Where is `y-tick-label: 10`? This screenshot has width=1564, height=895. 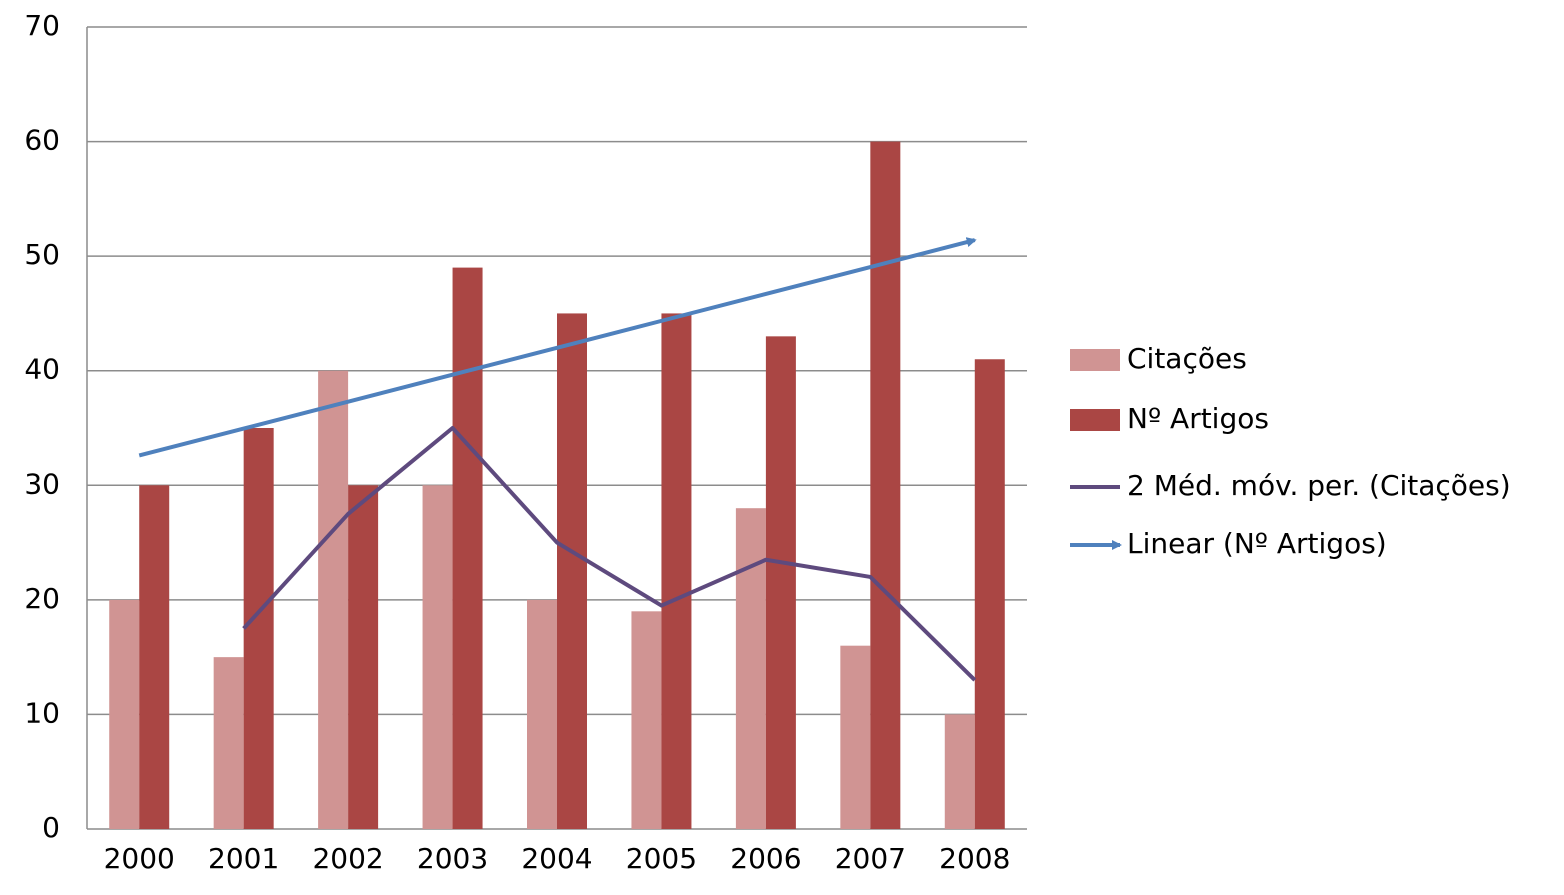
y-tick-label: 10 is located at coordinates (42, 712).